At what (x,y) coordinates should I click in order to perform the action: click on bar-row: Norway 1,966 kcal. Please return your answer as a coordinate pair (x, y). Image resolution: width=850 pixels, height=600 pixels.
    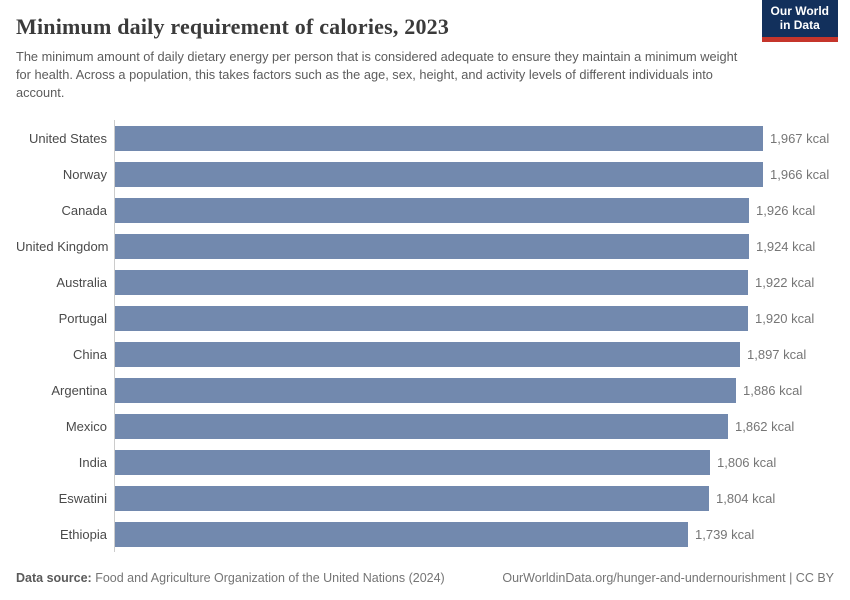
    Looking at the image, I should click on (425, 174).